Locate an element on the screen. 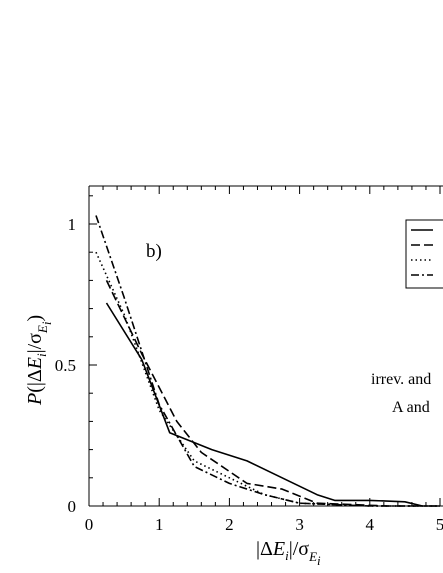 The width and height of the screenshot is (443, 573). x-tick-label: 0 is located at coordinates (89, 524).